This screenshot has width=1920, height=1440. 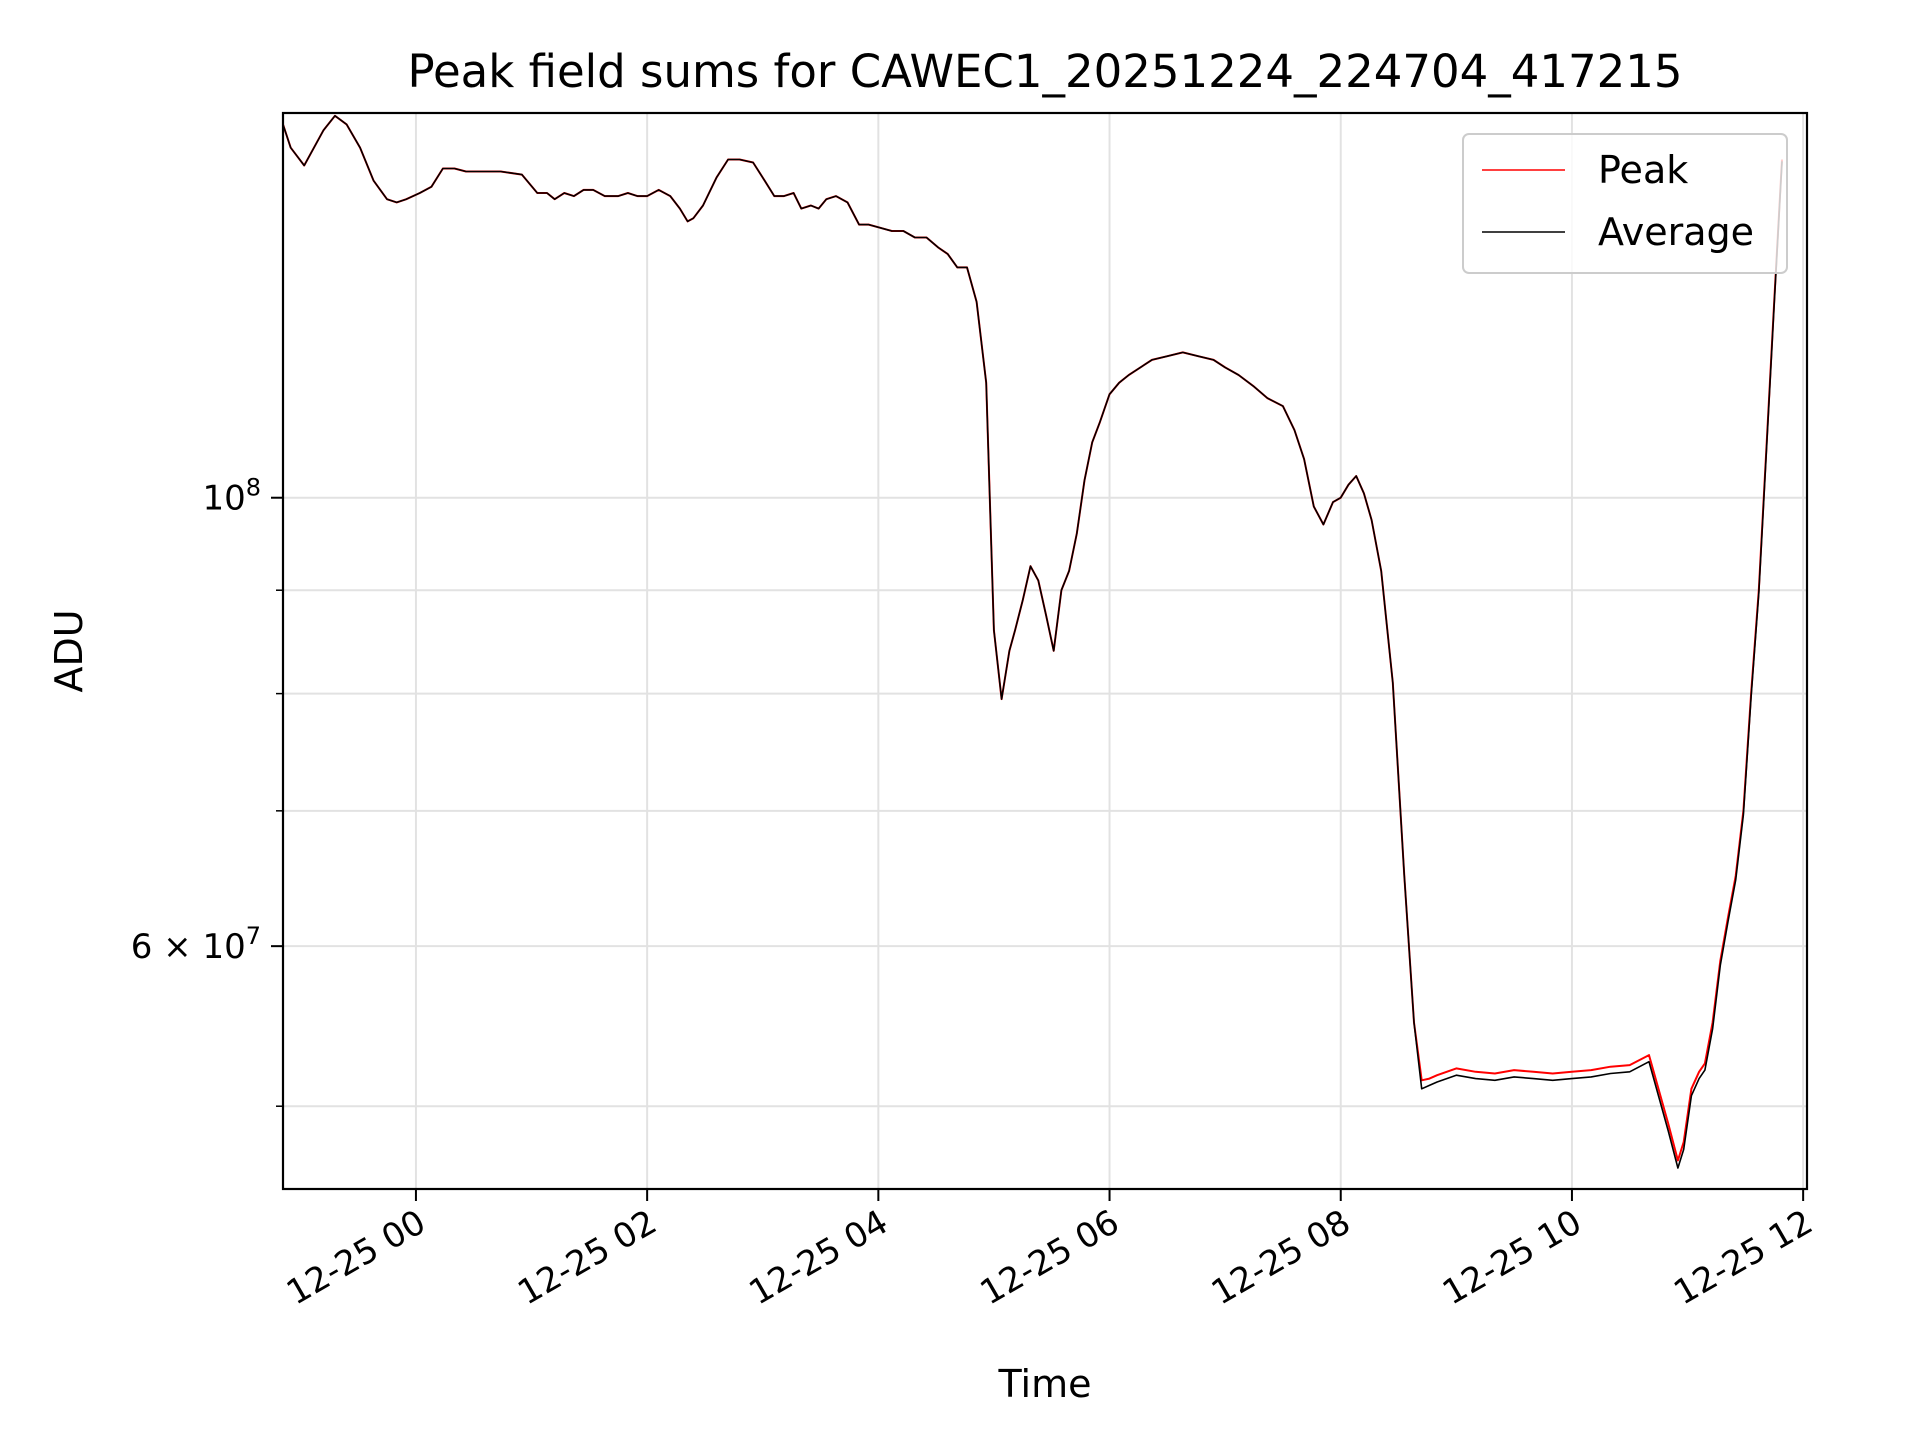 I want to click on y-tick-label: 6 × 10⁷, so click(x=196, y=944).